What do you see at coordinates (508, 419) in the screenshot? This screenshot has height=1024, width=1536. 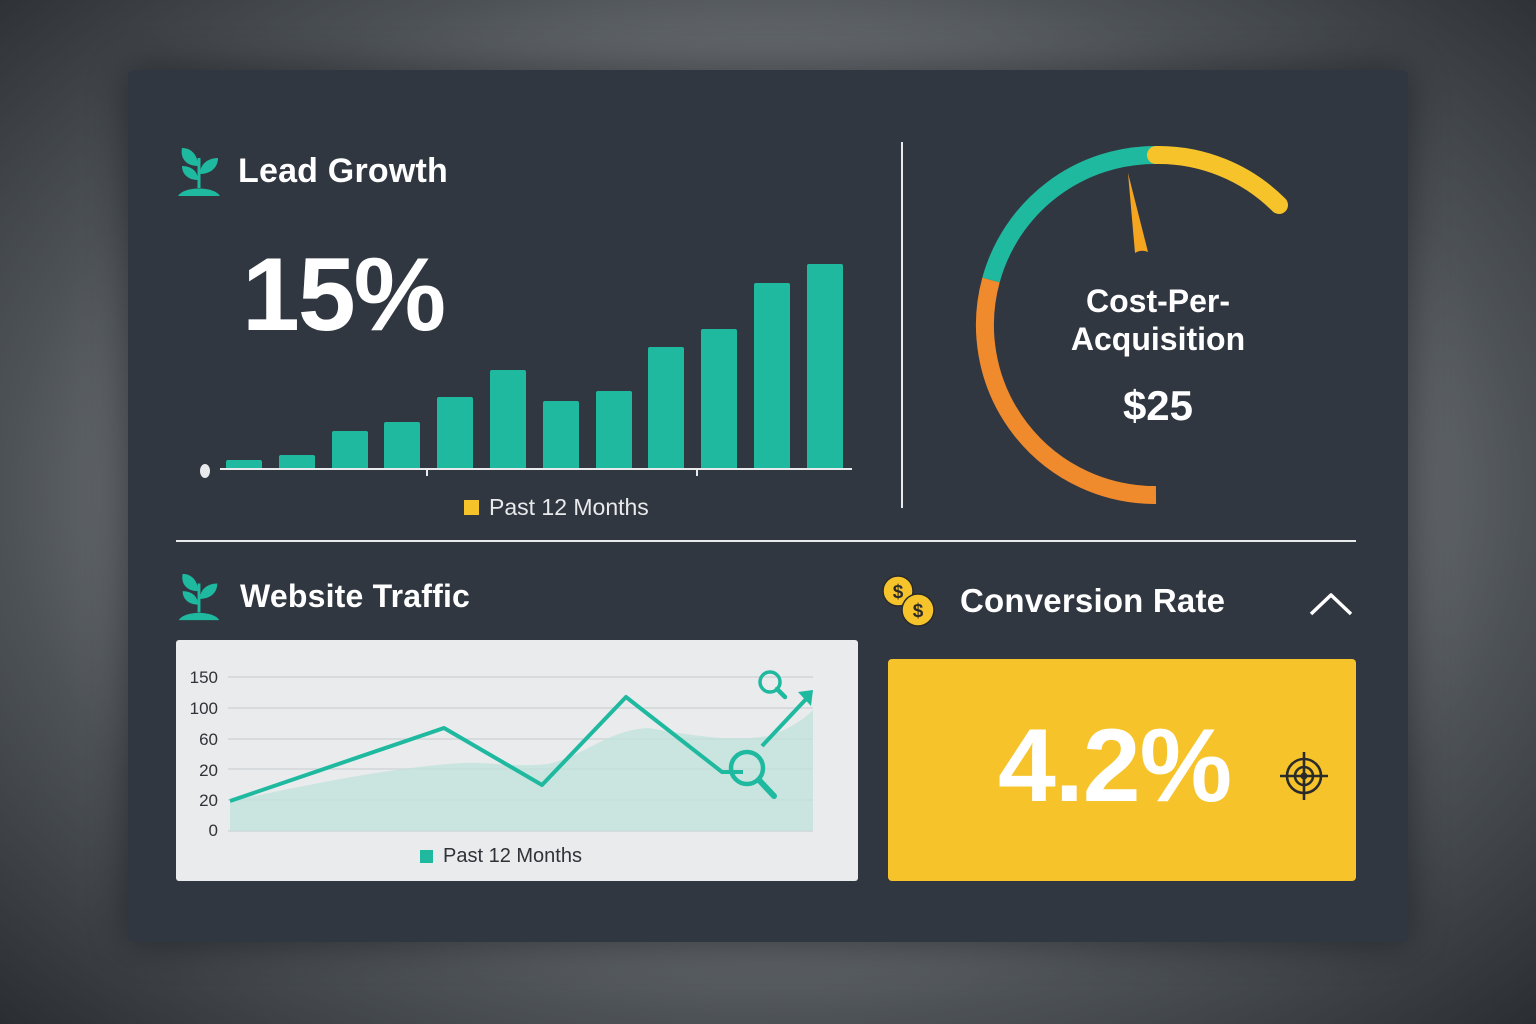 I see `bar-m6` at bounding box center [508, 419].